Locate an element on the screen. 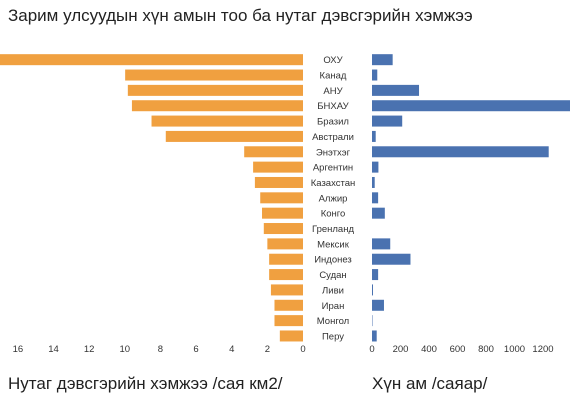  category-label-7: Аргентин is located at coordinates (333, 168).